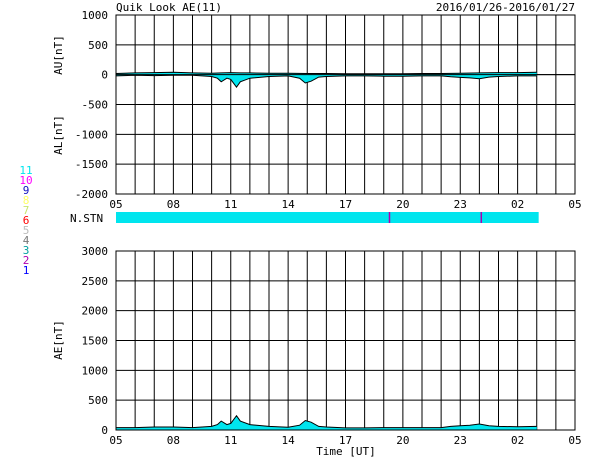 The height and width of the screenshot is (460, 590). I want to click on legend-item: 4, so click(26, 240).